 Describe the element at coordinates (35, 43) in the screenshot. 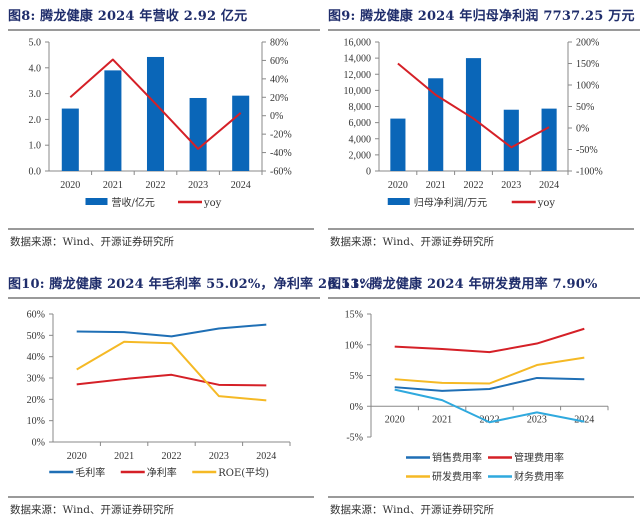

I see `y-tick-label: 5.0` at that location.